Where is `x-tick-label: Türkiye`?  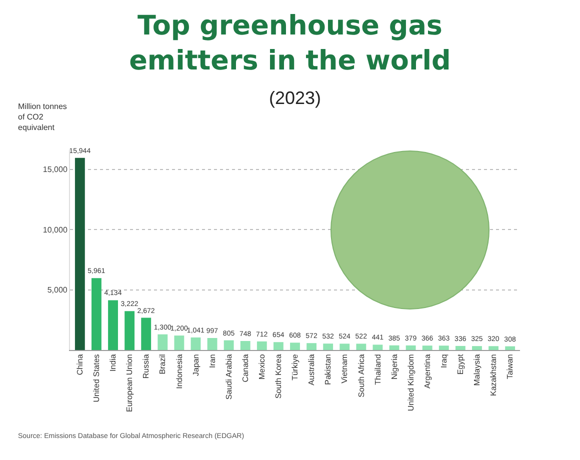
x-tick-label: Türkiye is located at coordinates (295, 367).